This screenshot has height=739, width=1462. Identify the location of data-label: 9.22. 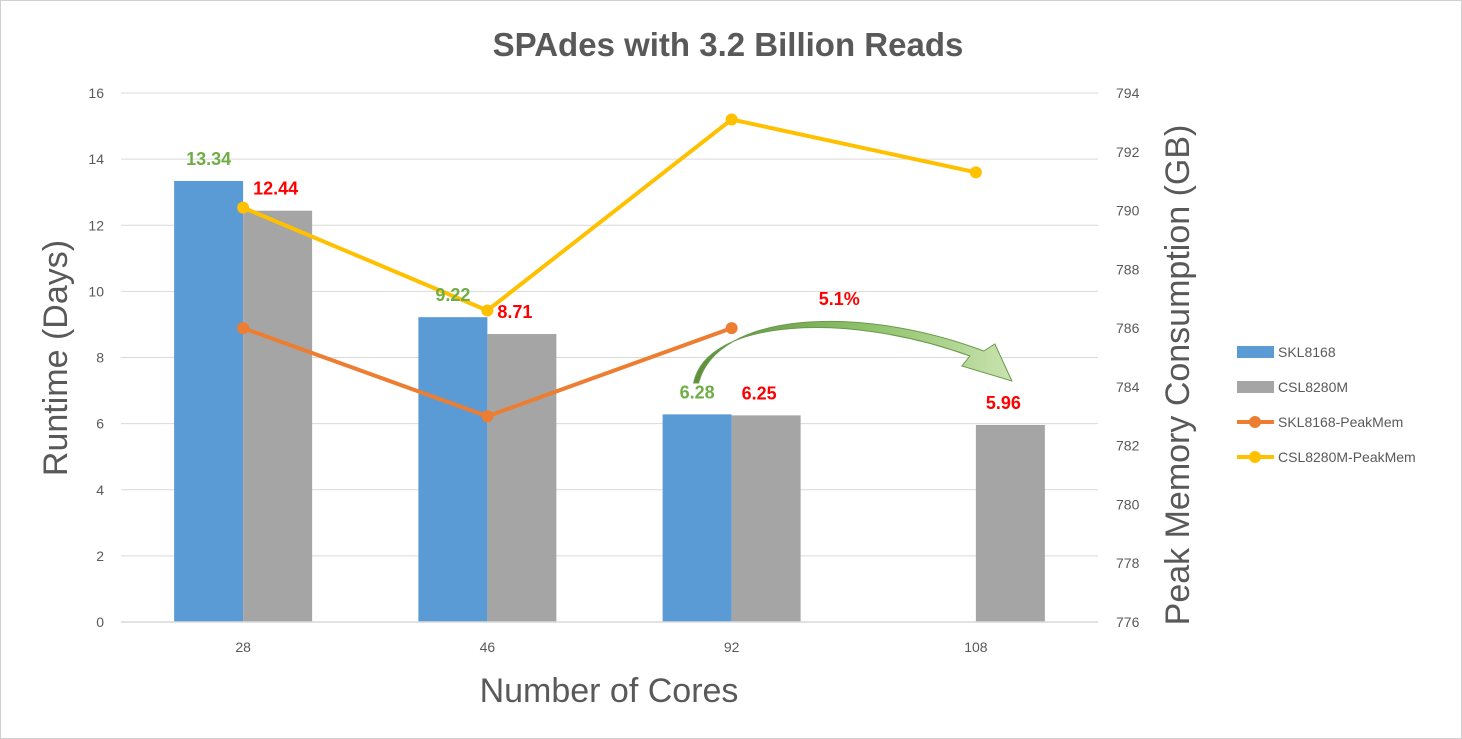
(452, 295).